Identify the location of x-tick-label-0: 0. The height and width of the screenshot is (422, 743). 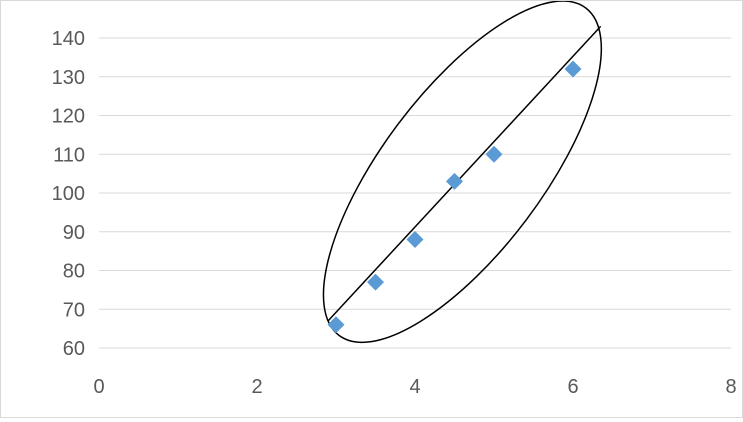
(98, 387).